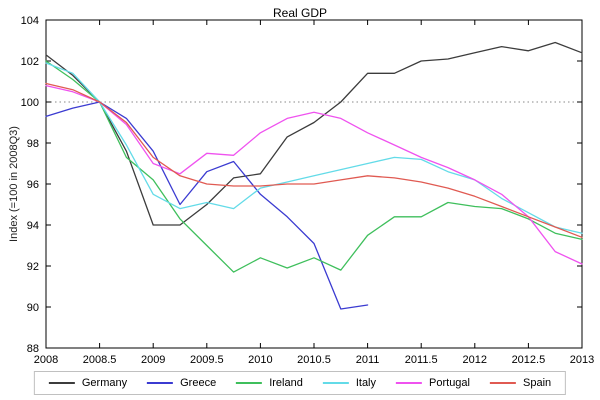 Image resolution: width=600 pixels, height=400 pixels. I want to click on legend-item-germany: Germany, so click(88, 383).